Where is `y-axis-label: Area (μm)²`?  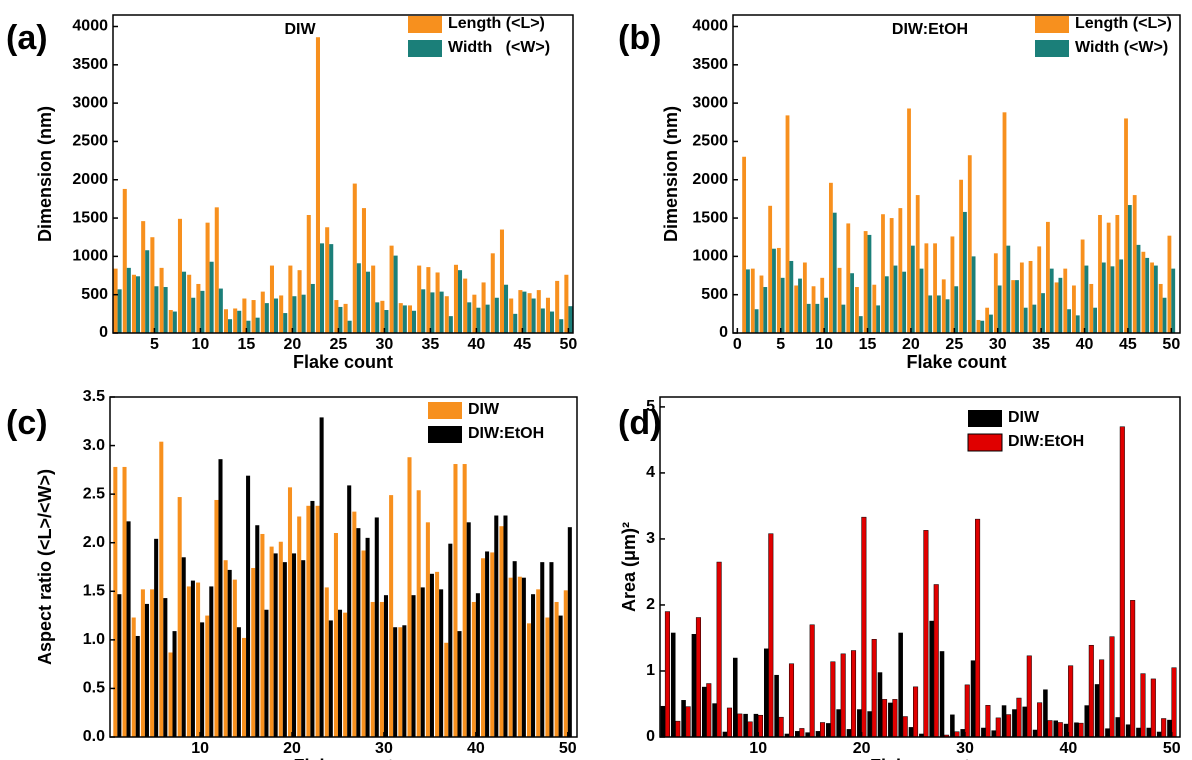 y-axis-label: Area (μm)² is located at coordinates (629, 567).